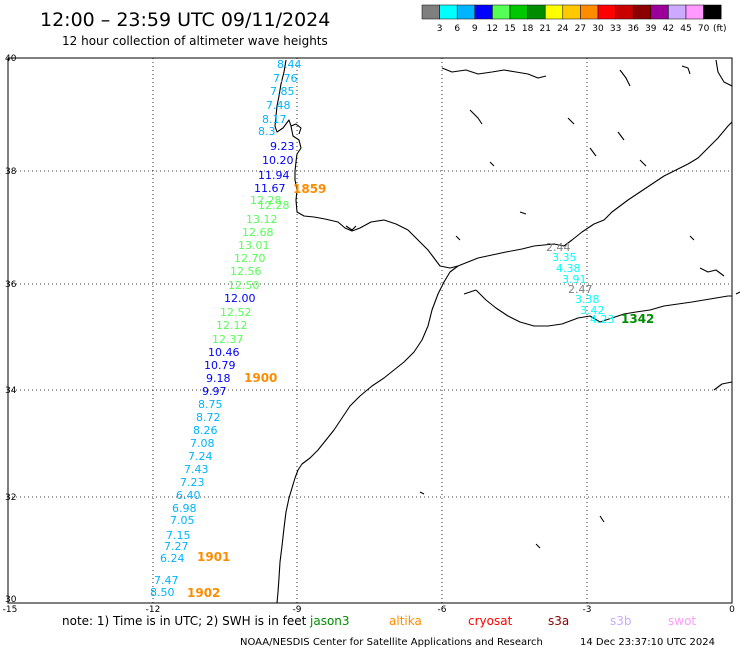 The height and width of the screenshot is (650, 740). What do you see at coordinates (232, 325) in the screenshot?
I see `wave-height-label: 12.12` at bounding box center [232, 325].